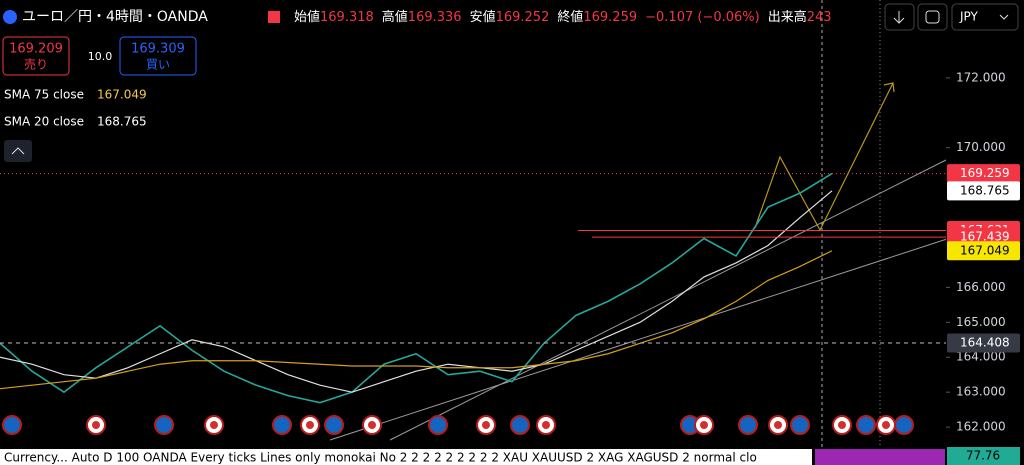  I want to click on indicator-name: SMA 20 close, so click(44, 122).